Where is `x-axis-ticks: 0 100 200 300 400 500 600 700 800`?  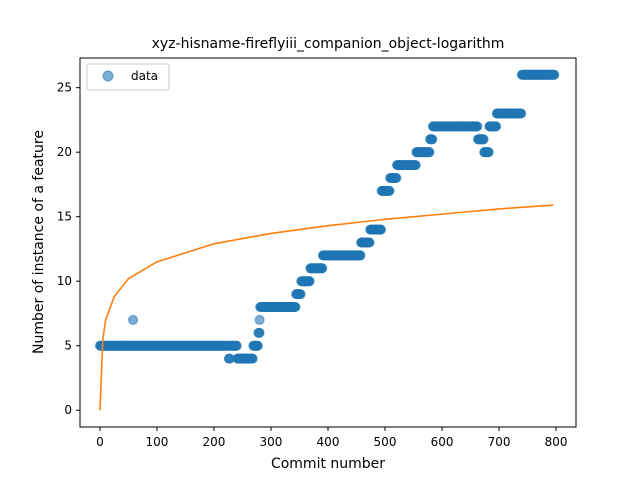
x-axis-ticks: 0 100 200 300 400 500 600 700 800 is located at coordinates (331, 438).